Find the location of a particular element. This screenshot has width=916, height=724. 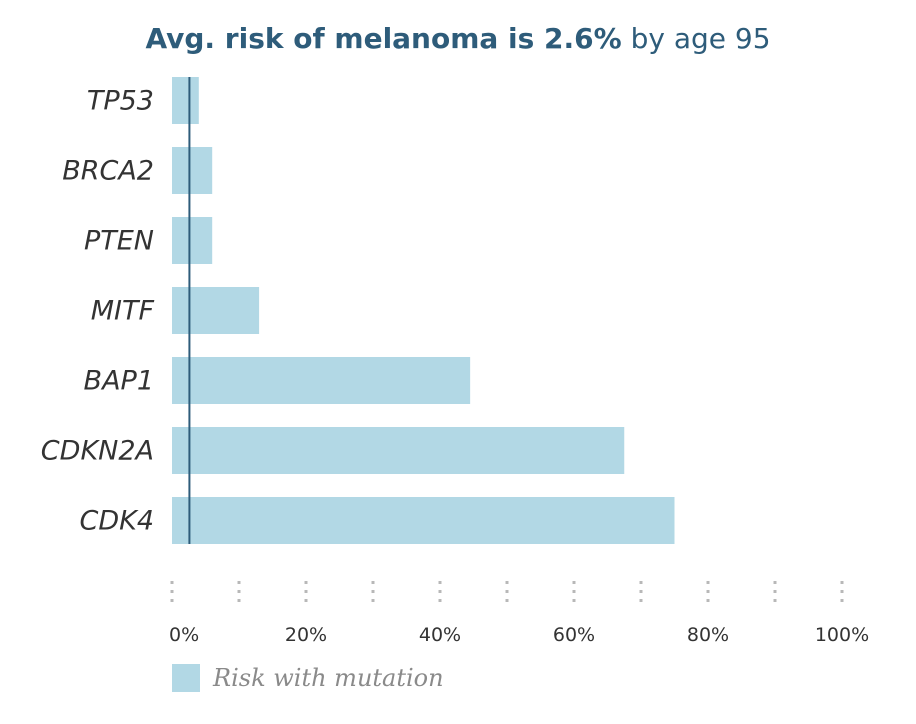

chart-title-light: by age 95 is located at coordinates (700, 38).